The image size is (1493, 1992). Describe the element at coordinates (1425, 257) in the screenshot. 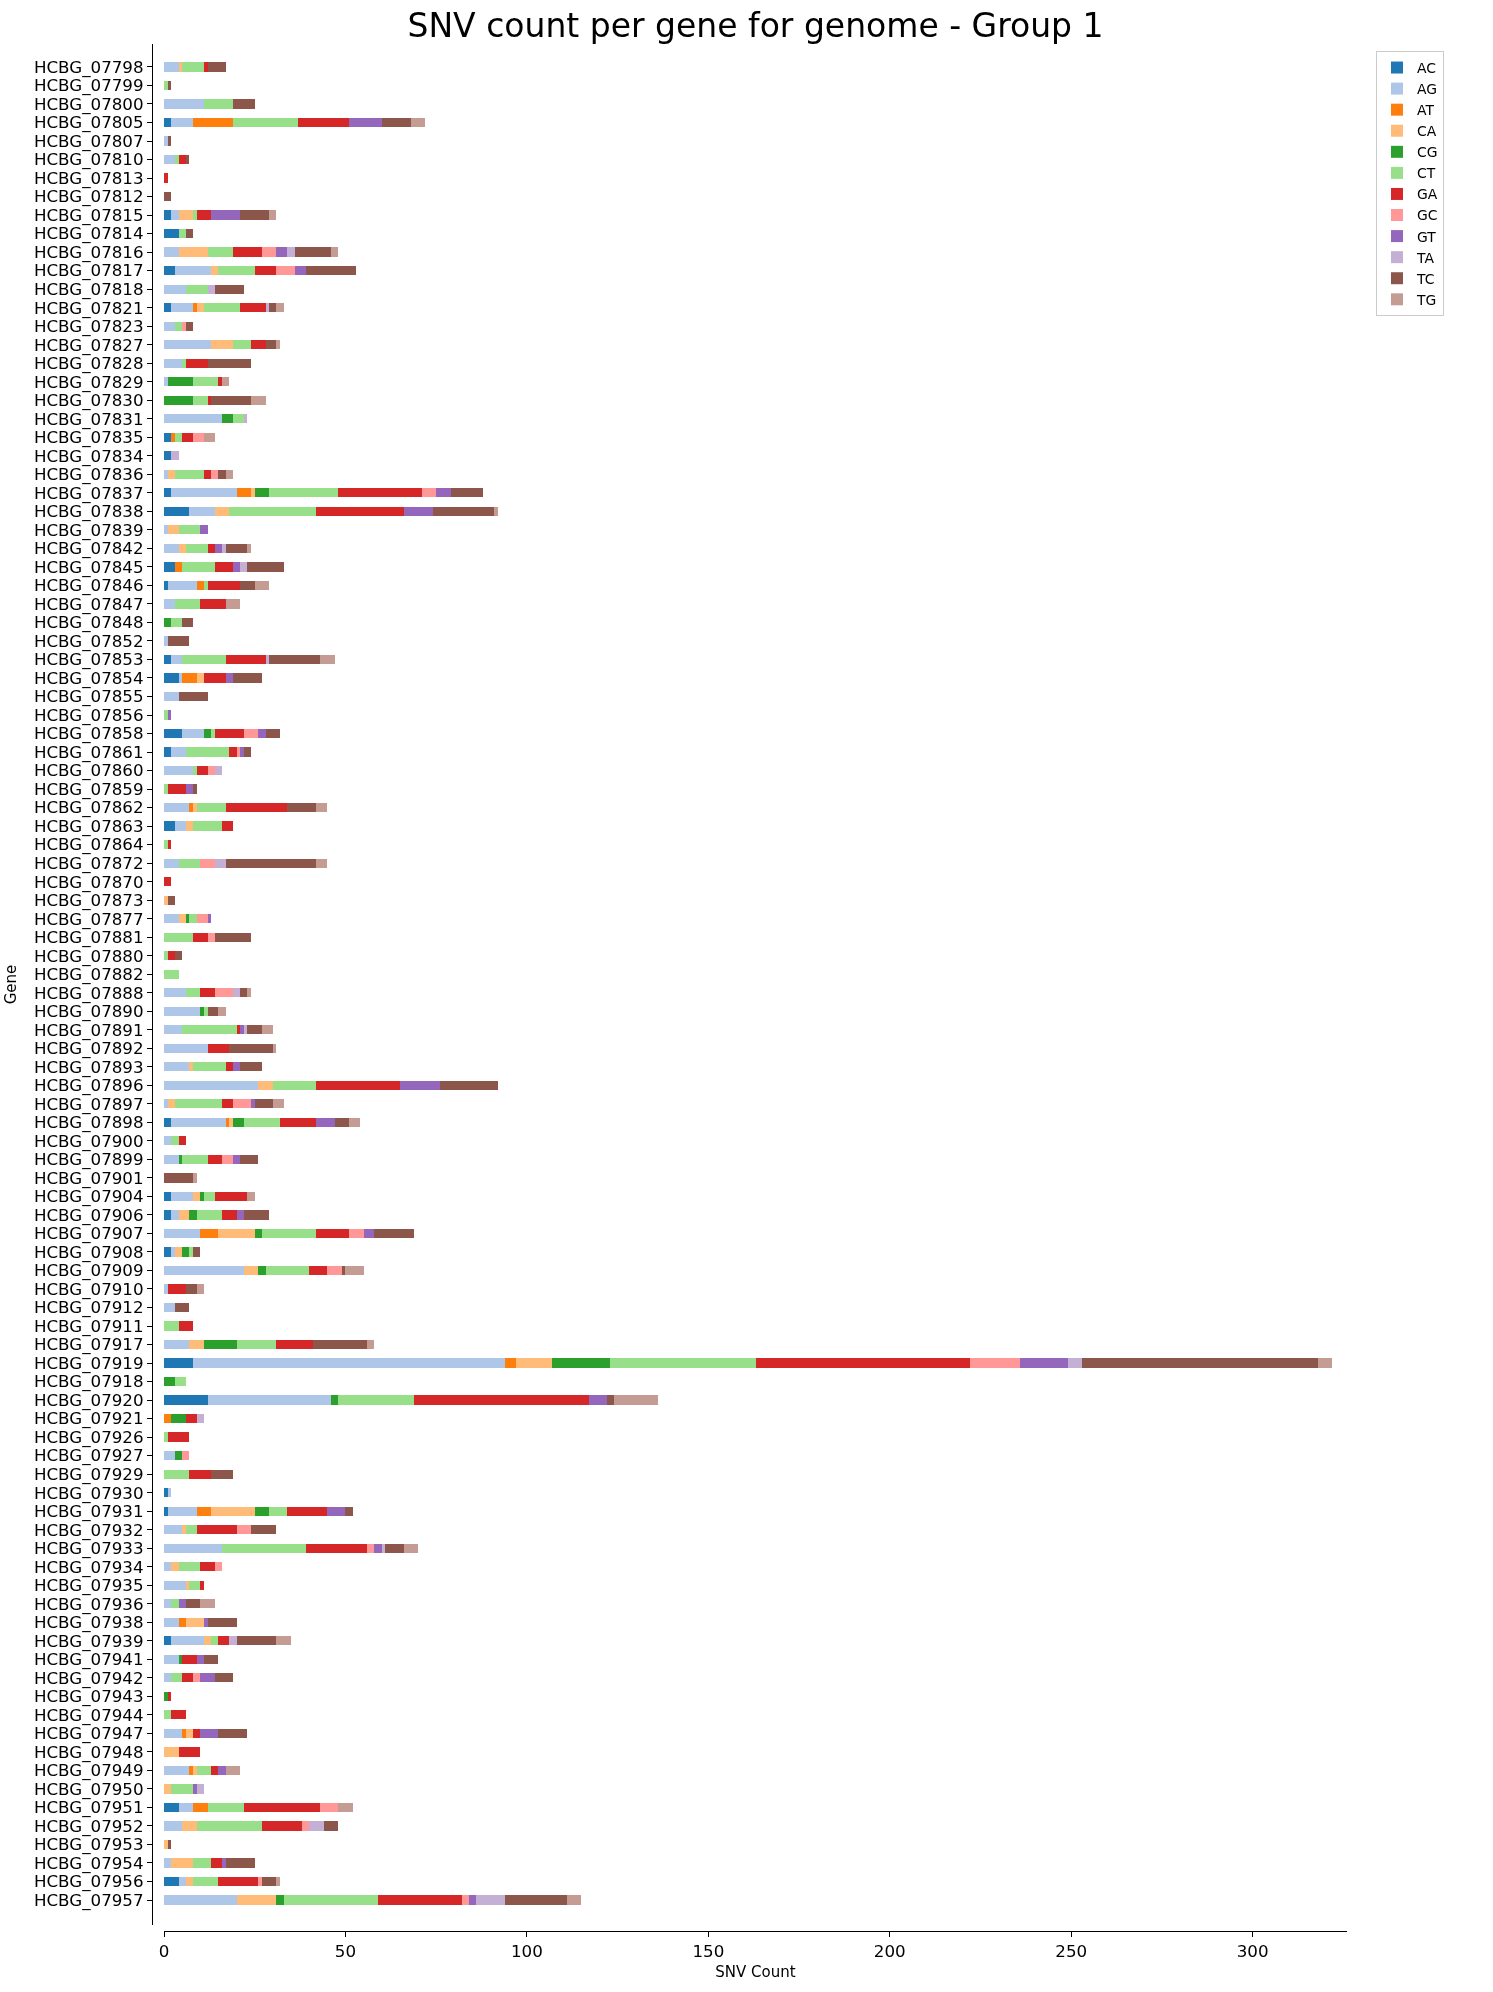

I see `legend-label: TA` at that location.